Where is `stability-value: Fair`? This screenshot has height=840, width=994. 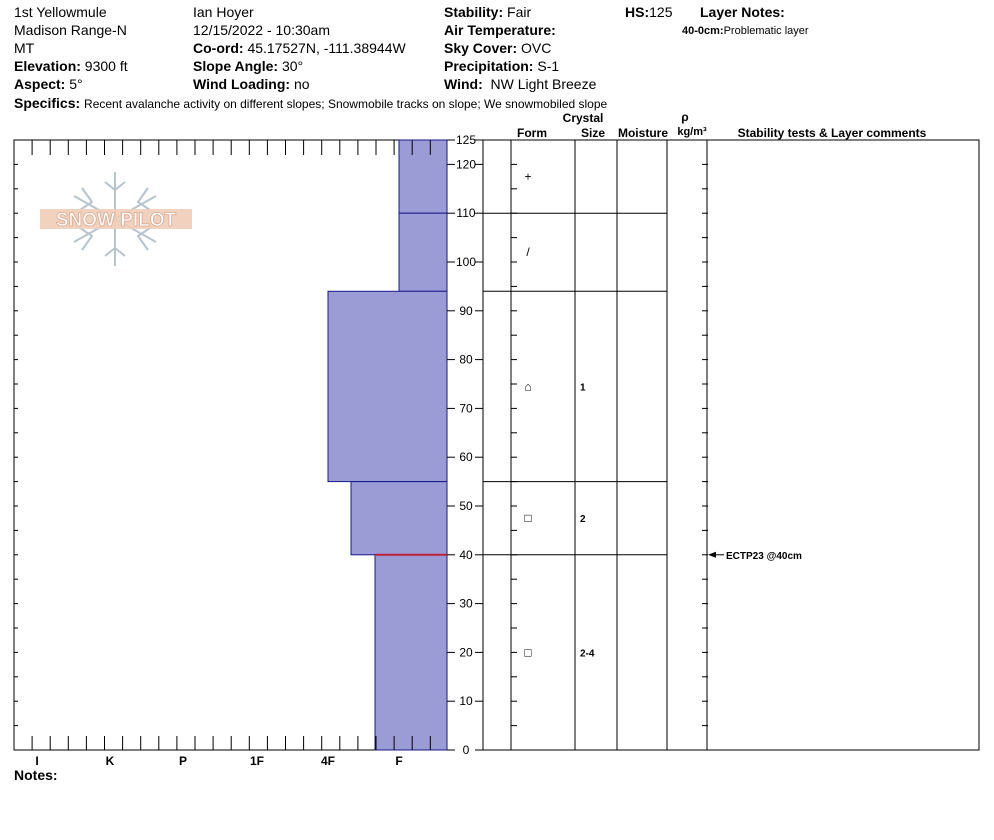 stability-value: Fair is located at coordinates (519, 12).